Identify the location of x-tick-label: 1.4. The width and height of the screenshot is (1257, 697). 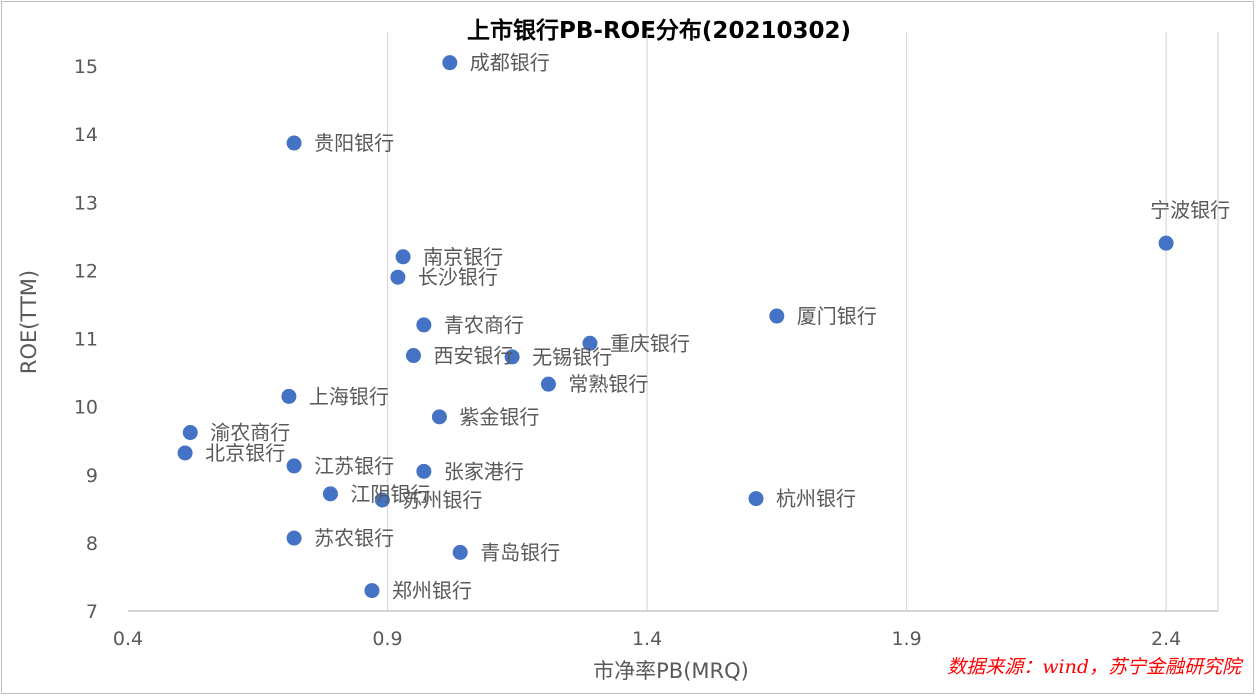
(647, 639).